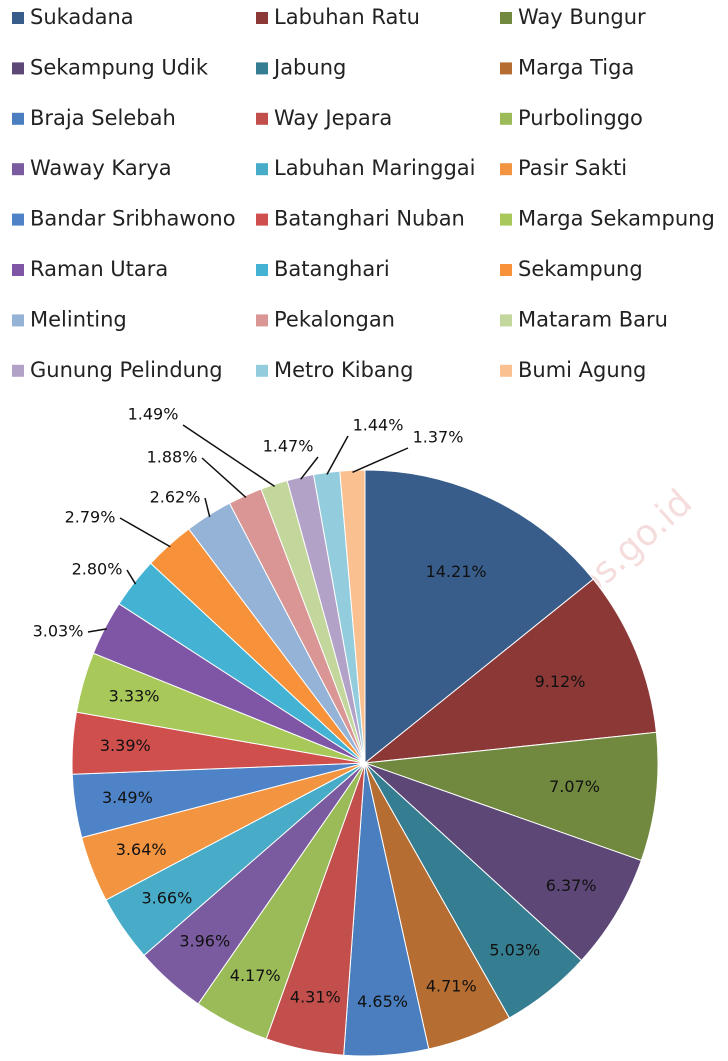 The image size is (728, 1061). I want to click on legend-label: Jabung, so click(309, 67).